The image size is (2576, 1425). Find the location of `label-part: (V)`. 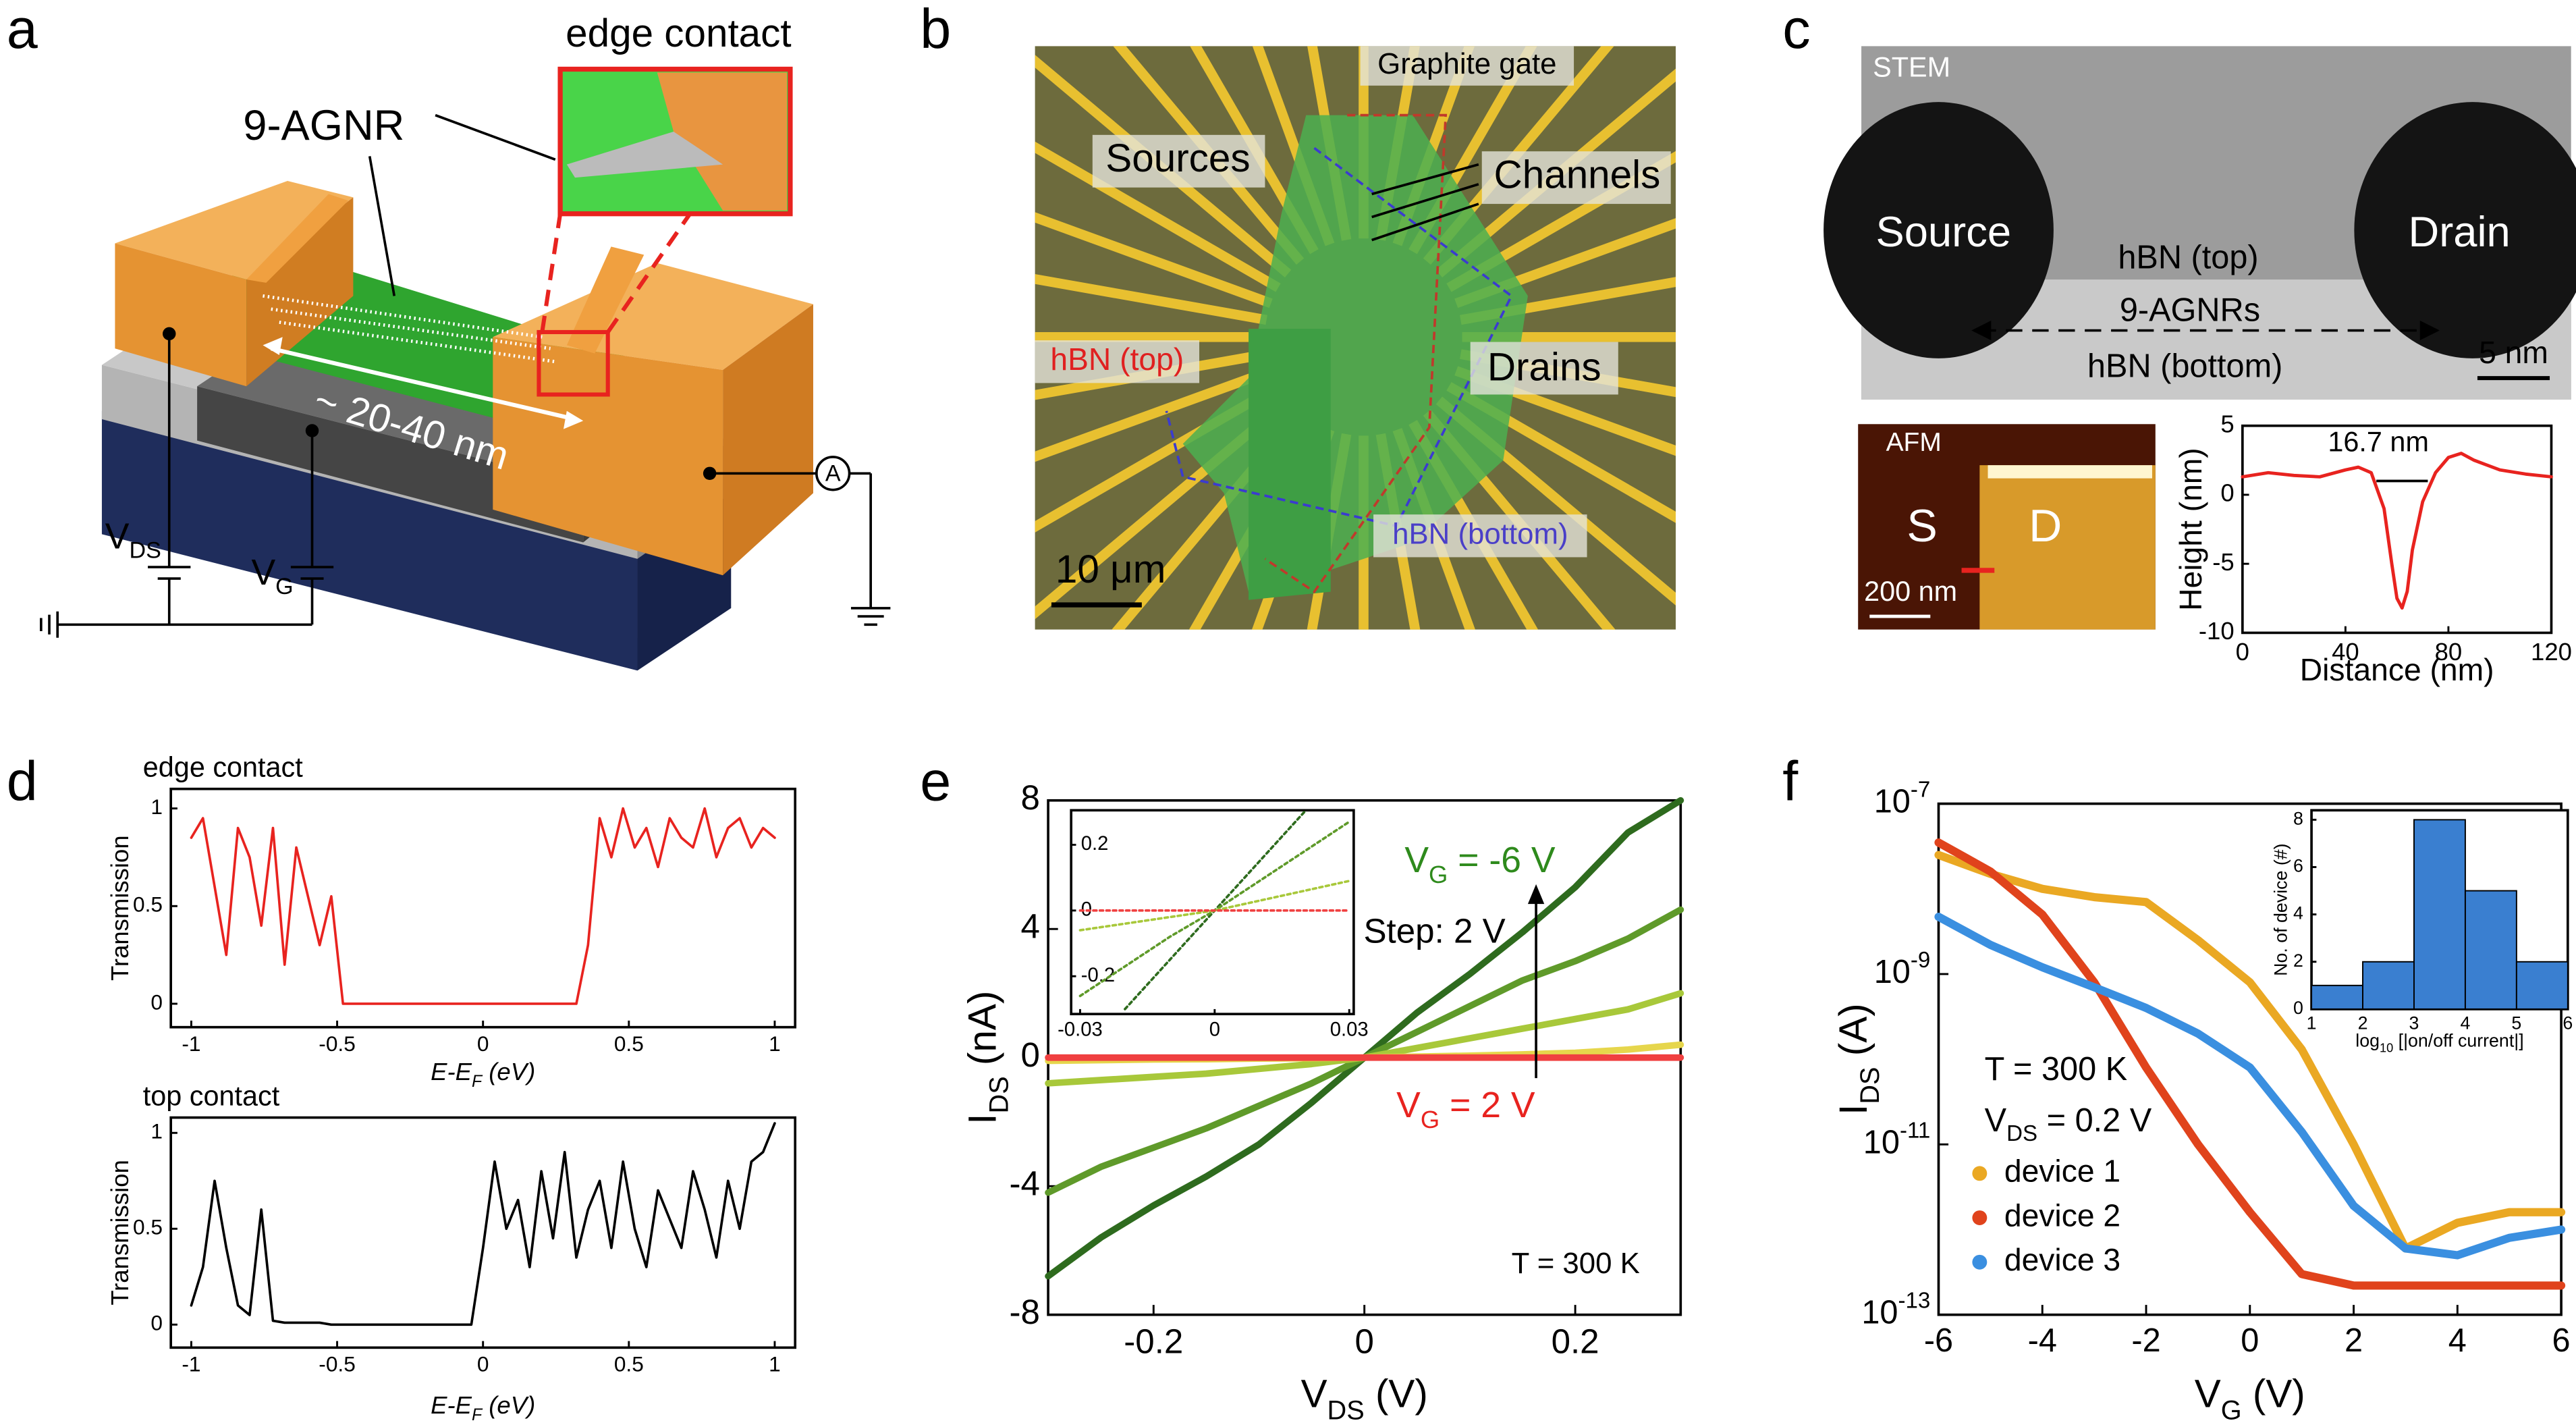

label-part: (V) is located at coordinates (2273, 1394).